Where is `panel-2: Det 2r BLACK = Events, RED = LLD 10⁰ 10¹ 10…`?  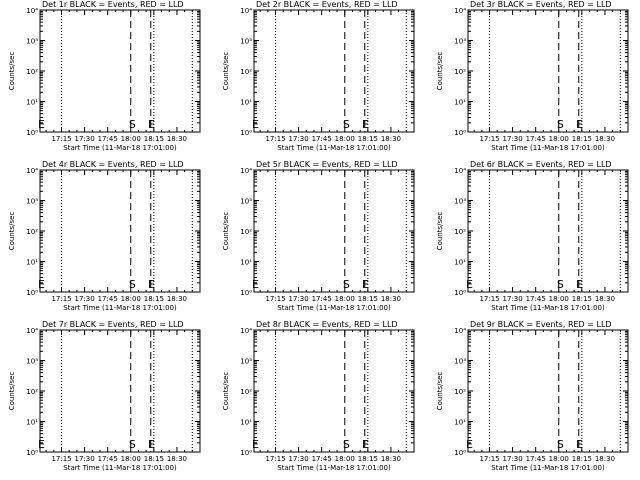 panel-2: Det 2r BLACK = Events, RED = LLD 10⁰ 10¹ 10… is located at coordinates (318, 76).